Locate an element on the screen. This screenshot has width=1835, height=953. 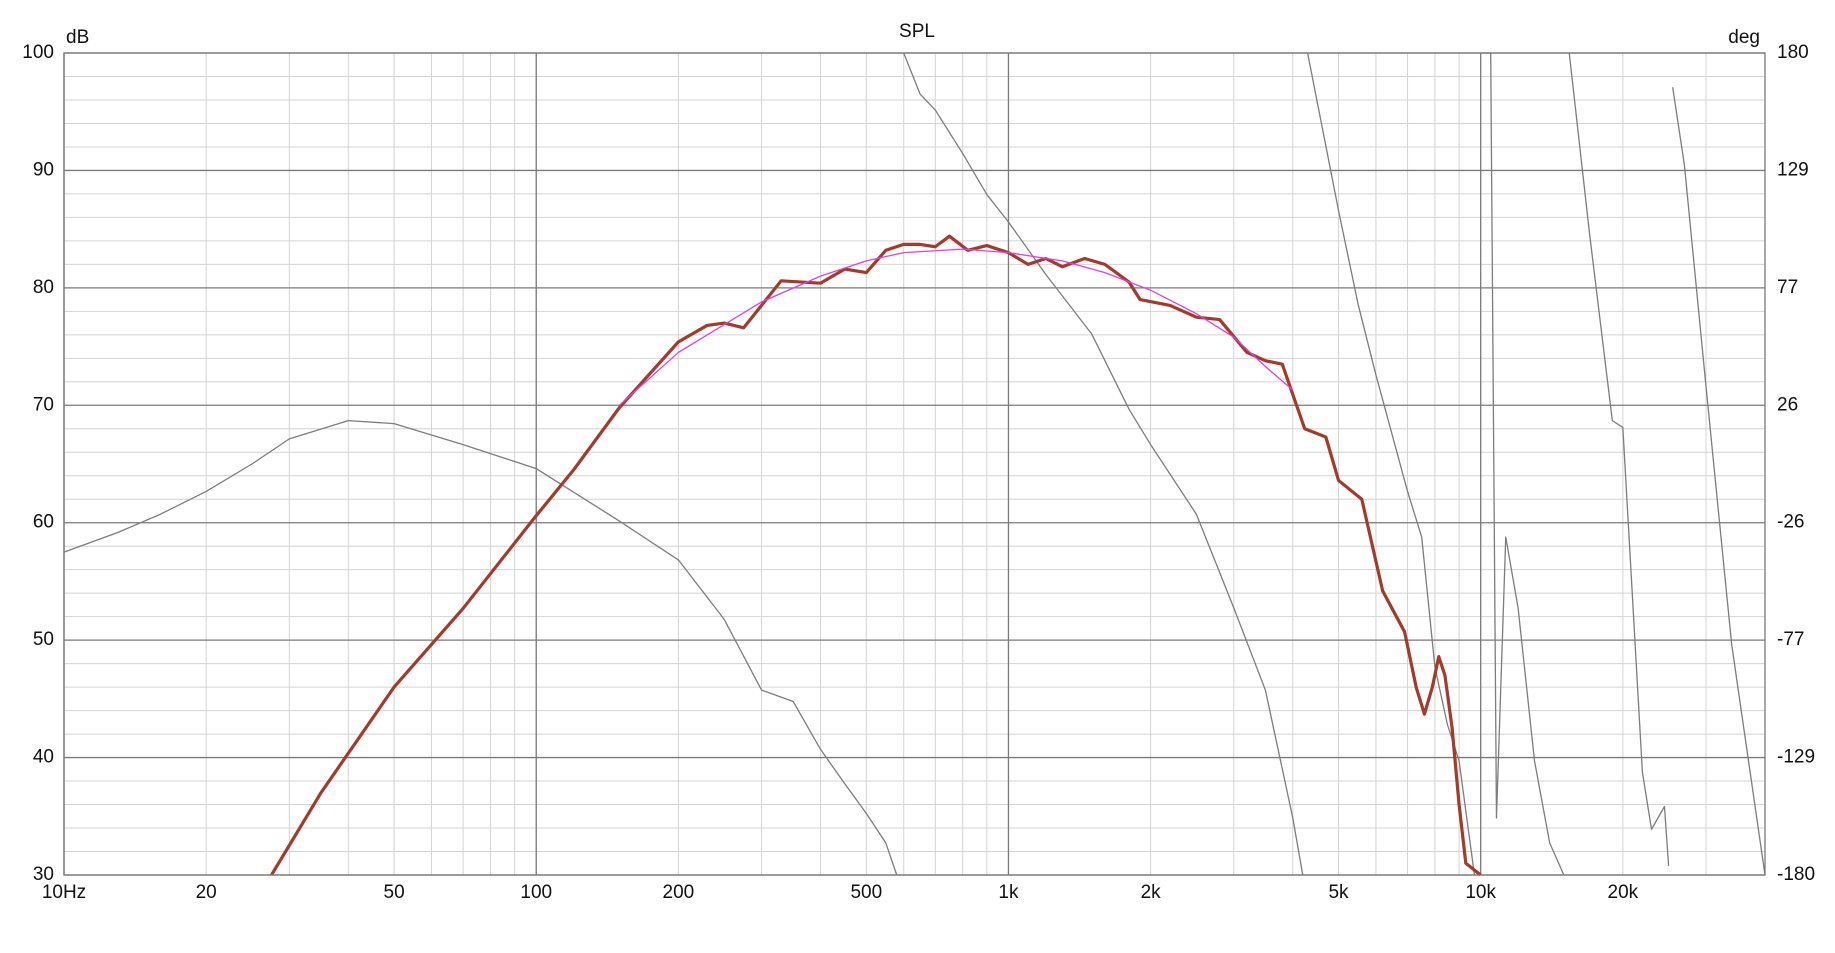
y2-tick-label: 26 is located at coordinates (1787, 404).